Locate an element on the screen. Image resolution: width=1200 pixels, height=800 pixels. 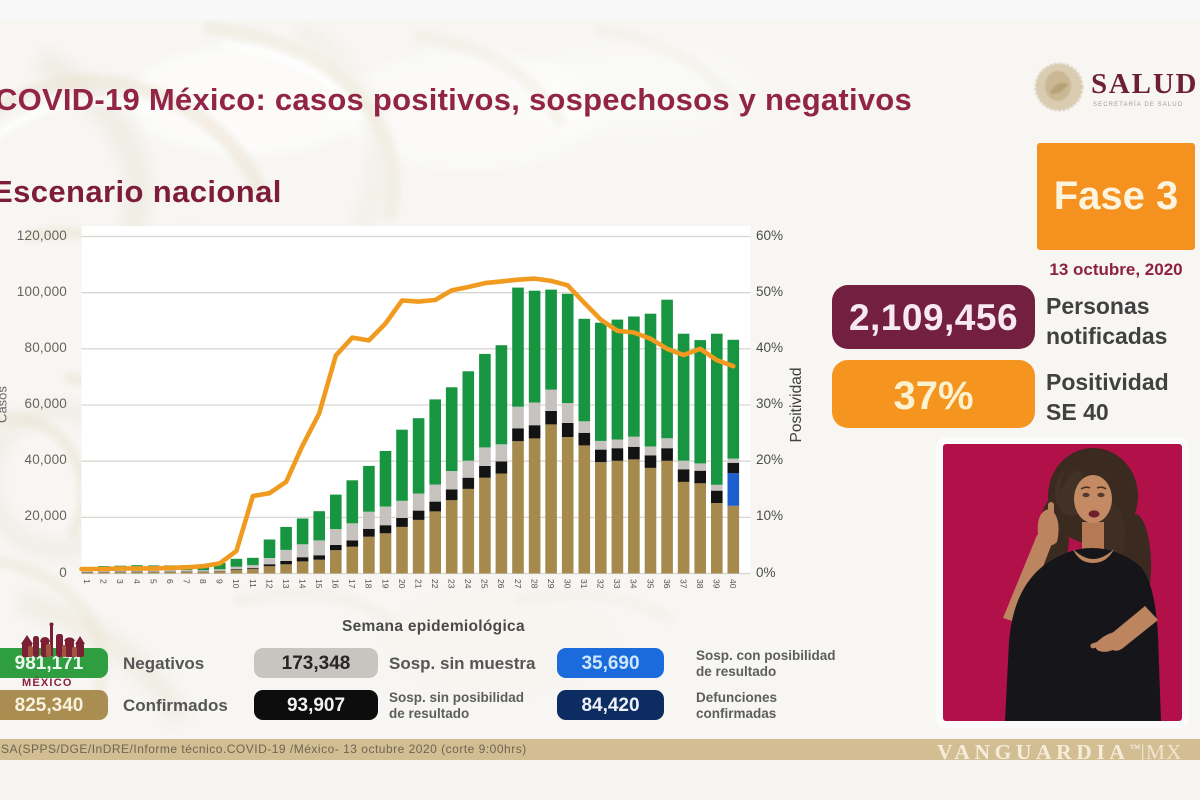
svg-text: 7 is located at coordinates (187, 581).